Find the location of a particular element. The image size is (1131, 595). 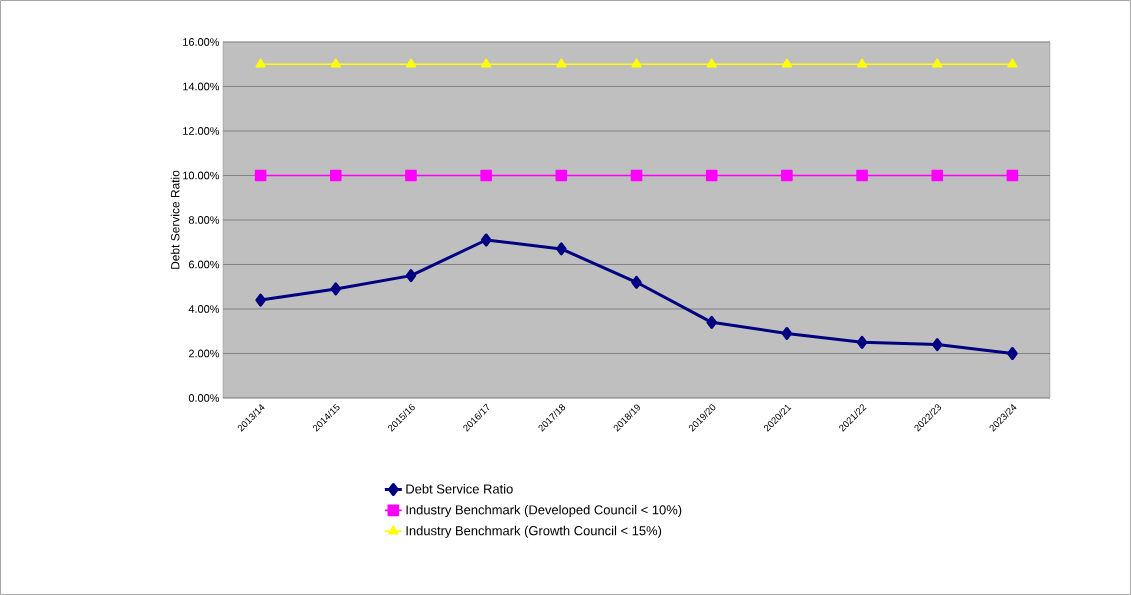

y-tick-label: 8.00% is located at coordinates (204, 220).